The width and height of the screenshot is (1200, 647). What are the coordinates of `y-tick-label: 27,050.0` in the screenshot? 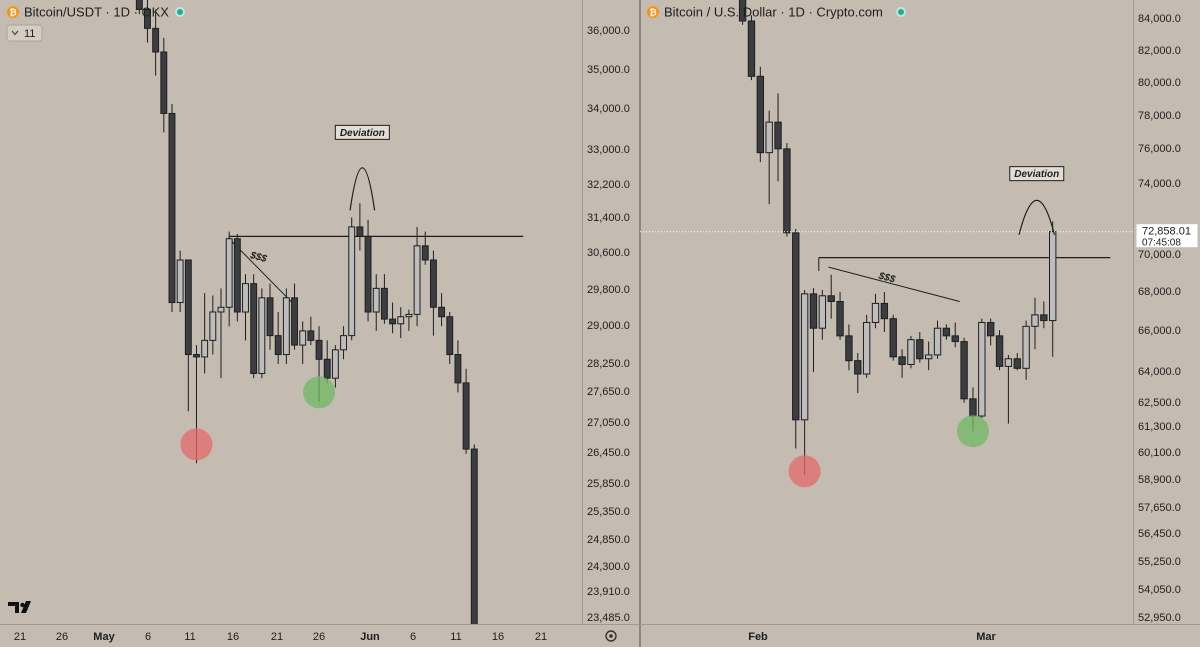 It's located at (608, 423).